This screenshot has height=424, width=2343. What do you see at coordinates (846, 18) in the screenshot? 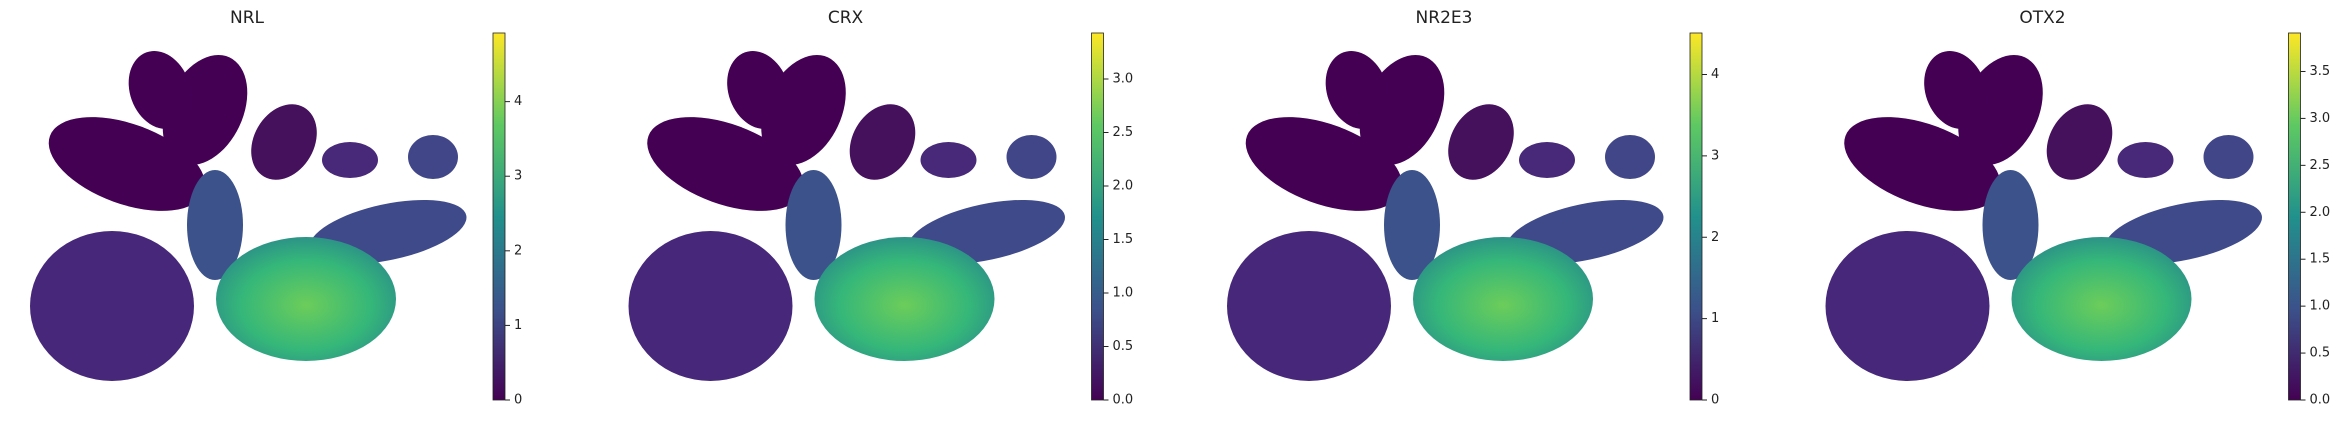
I see `panel-title: CRX` at bounding box center [846, 18].